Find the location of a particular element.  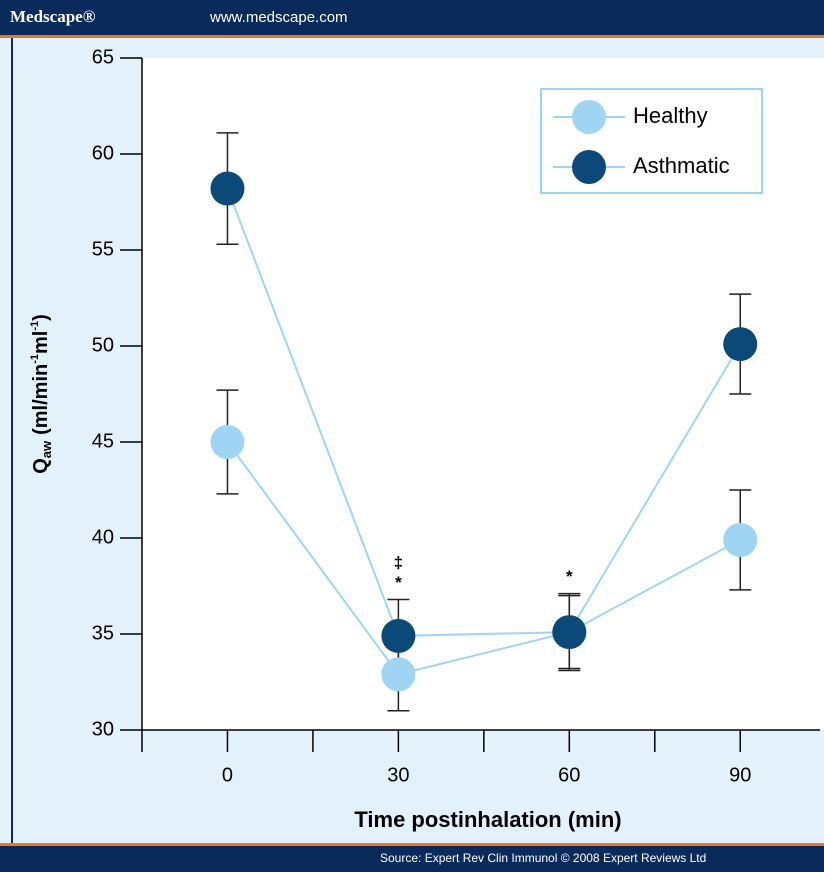

y-tick-label: 35 is located at coordinates (103, 633).